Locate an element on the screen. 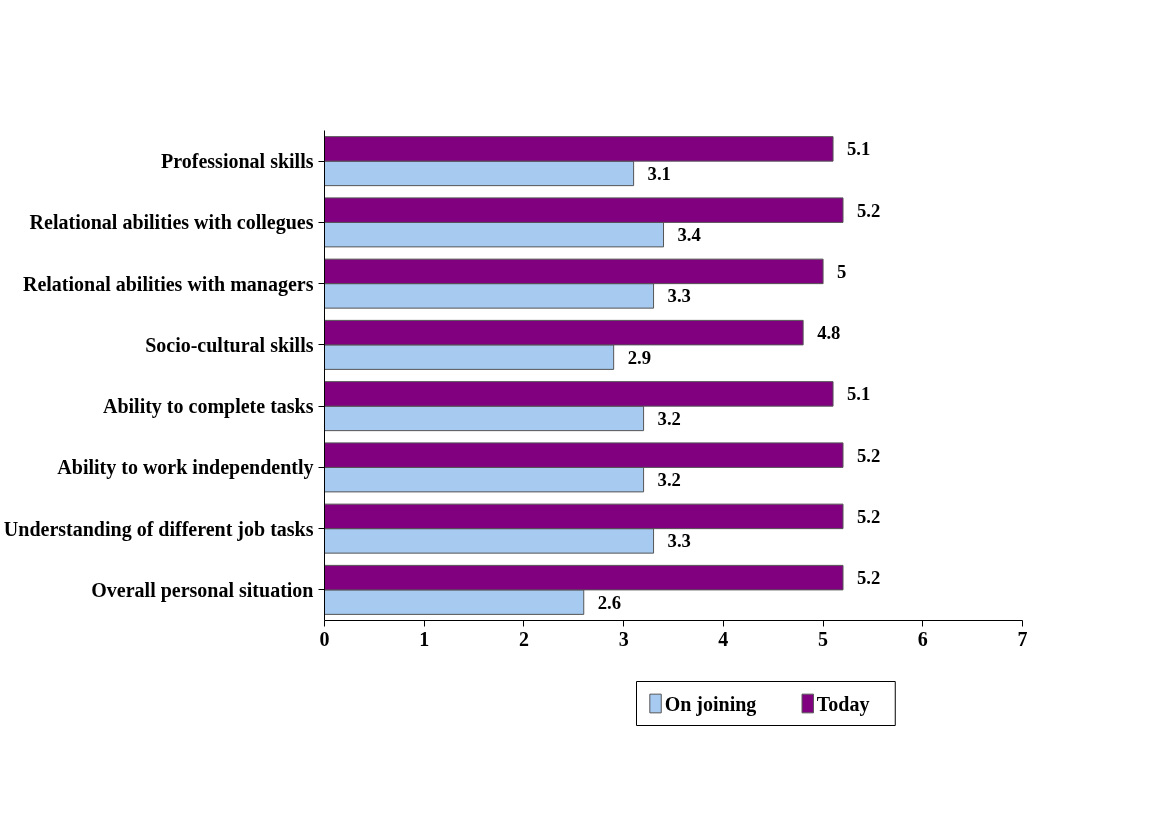 This screenshot has width=1151, height=839. data-label: 5 is located at coordinates (842, 271).